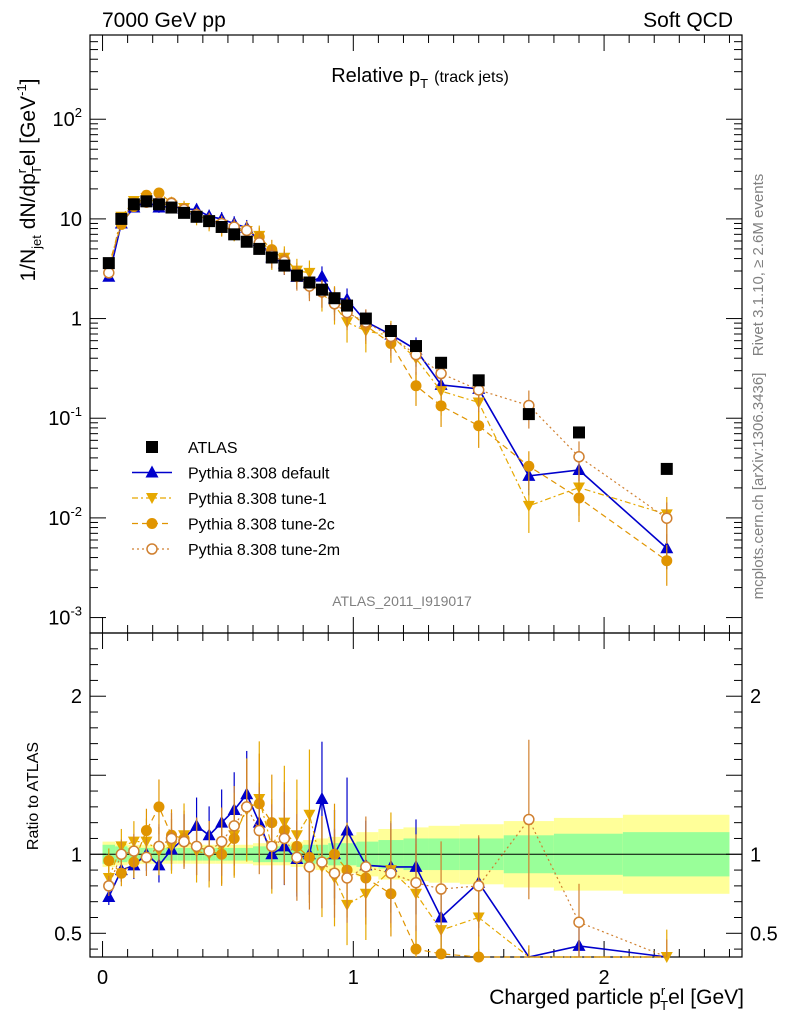 The width and height of the screenshot is (786, 1024). What do you see at coordinates (28, 131) in the screenshot?
I see `y-label-part-3: el [GeV` at bounding box center [28, 131].